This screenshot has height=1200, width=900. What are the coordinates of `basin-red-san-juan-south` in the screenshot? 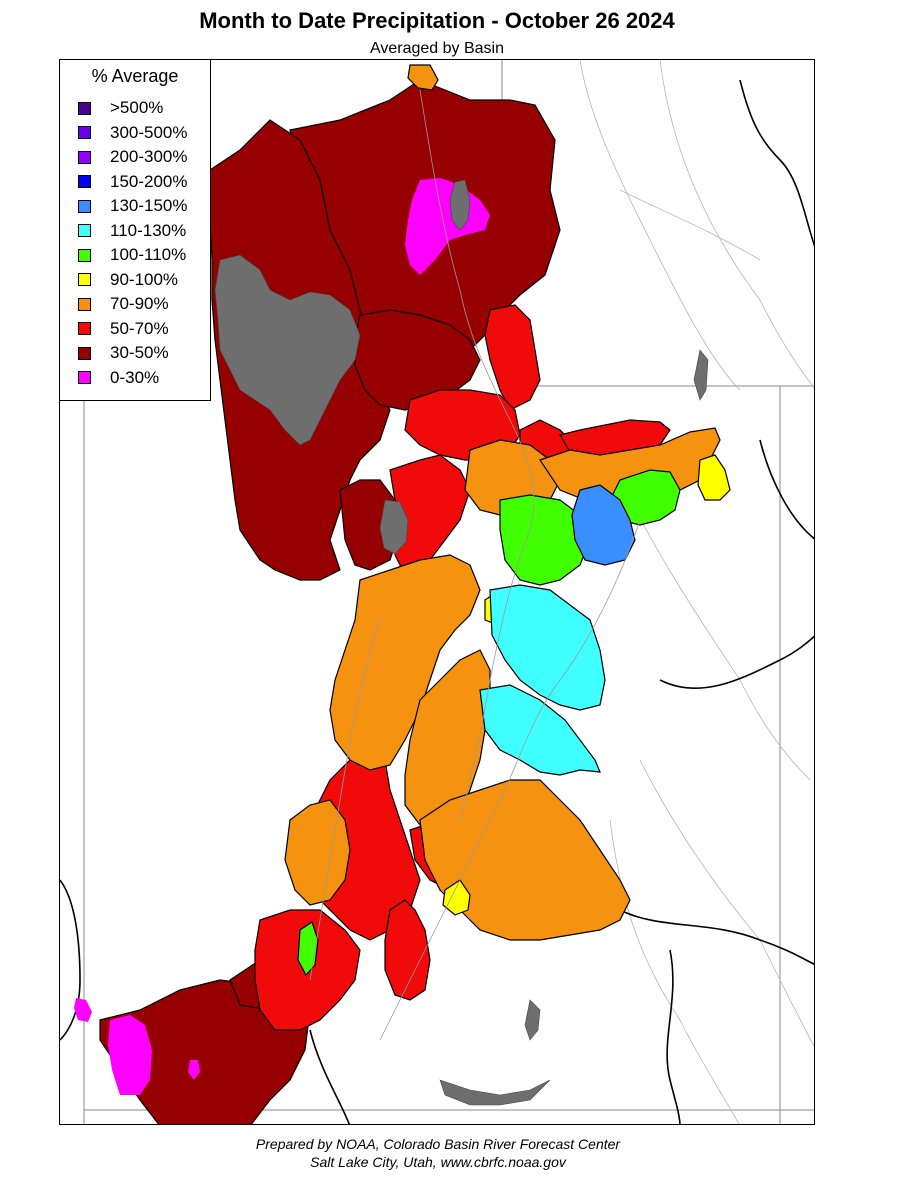 It's located at (407, 950).